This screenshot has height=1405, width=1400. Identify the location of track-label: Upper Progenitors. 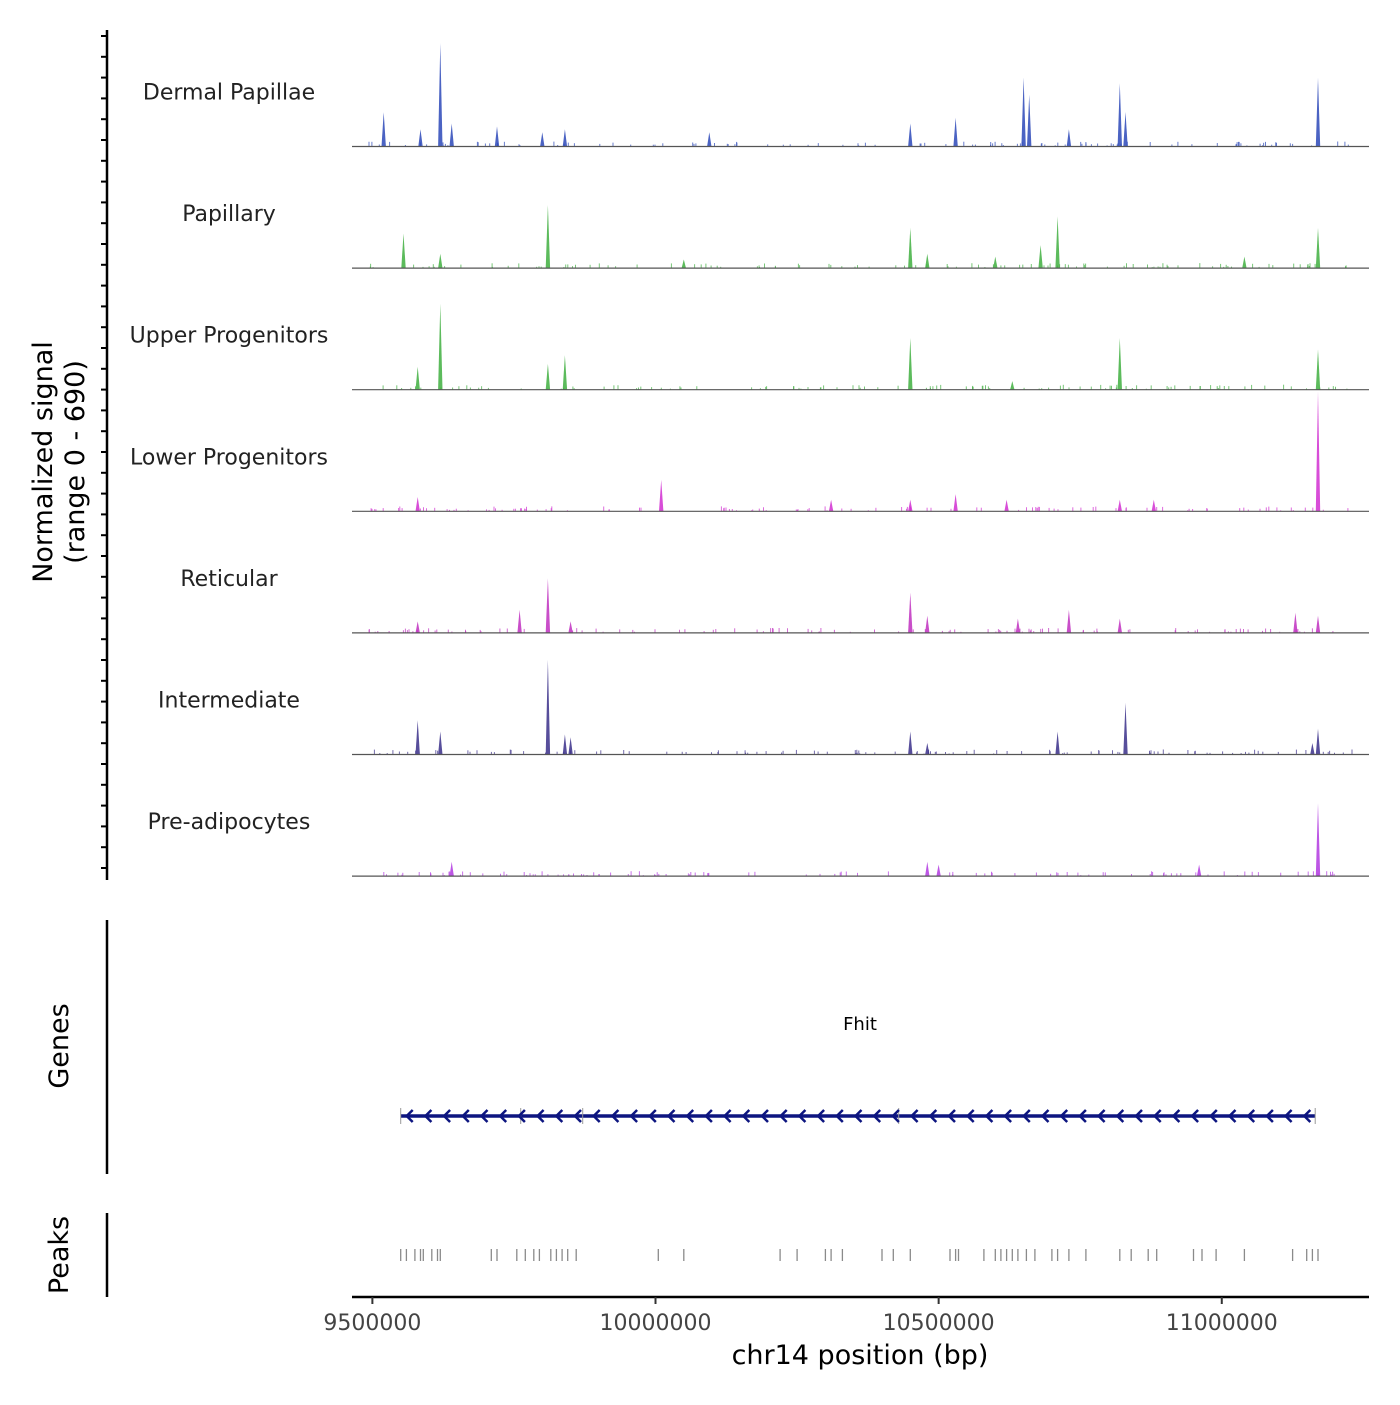
(229, 336).